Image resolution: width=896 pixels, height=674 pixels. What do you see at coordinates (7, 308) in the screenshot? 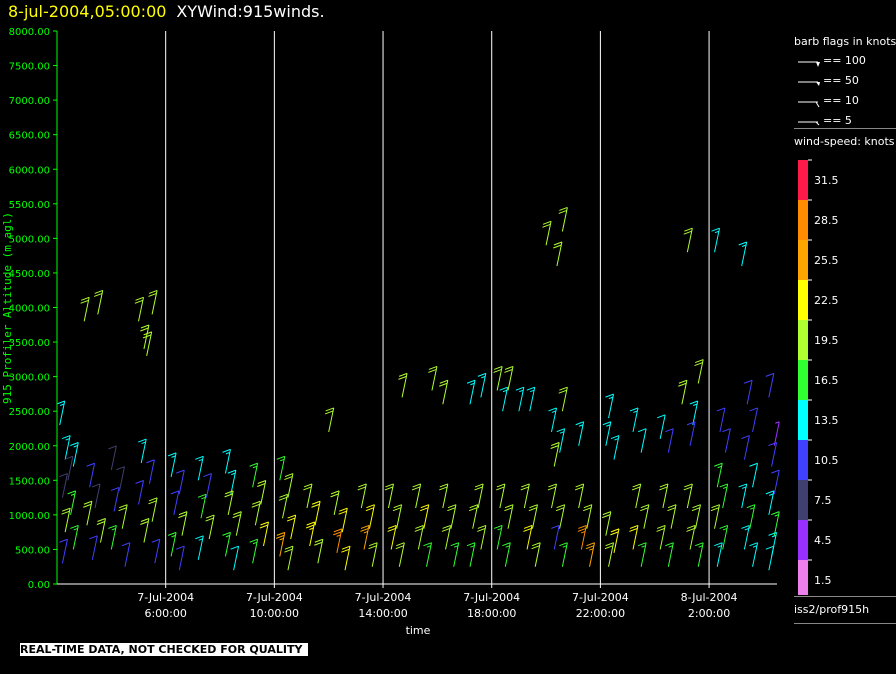
I see `y-axis-label: 915 Profiler Altitude (m agl)` at bounding box center [7, 308].